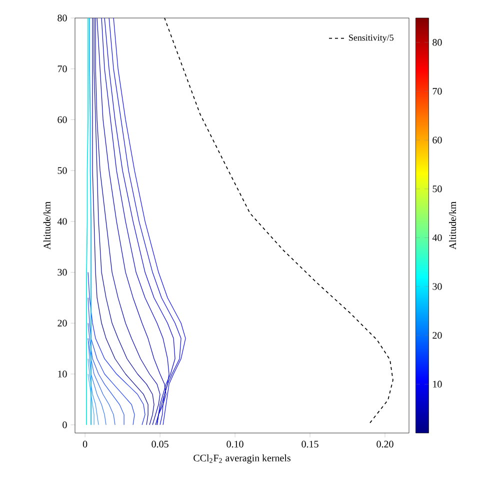 This screenshot has width=499, height=486. I want to click on color-bar-label: 50, so click(437, 189).